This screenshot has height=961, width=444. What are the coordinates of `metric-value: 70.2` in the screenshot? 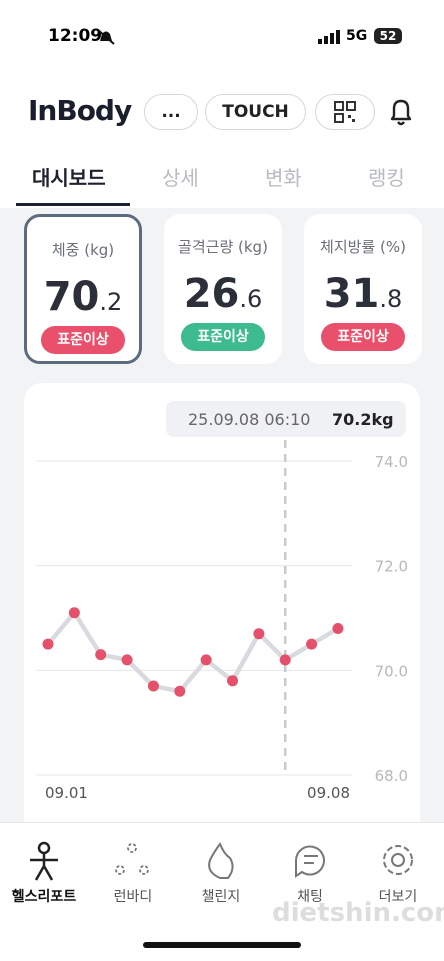 It's located at (83, 297).